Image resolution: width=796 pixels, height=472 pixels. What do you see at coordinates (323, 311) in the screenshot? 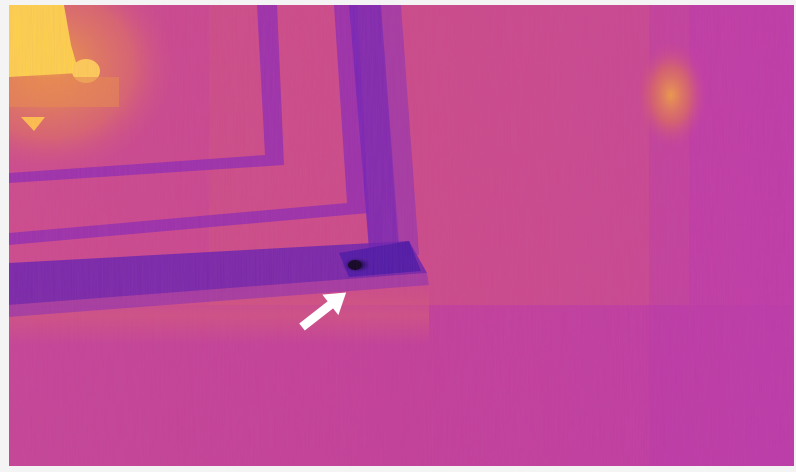
I see `arrow-icon` at bounding box center [323, 311].